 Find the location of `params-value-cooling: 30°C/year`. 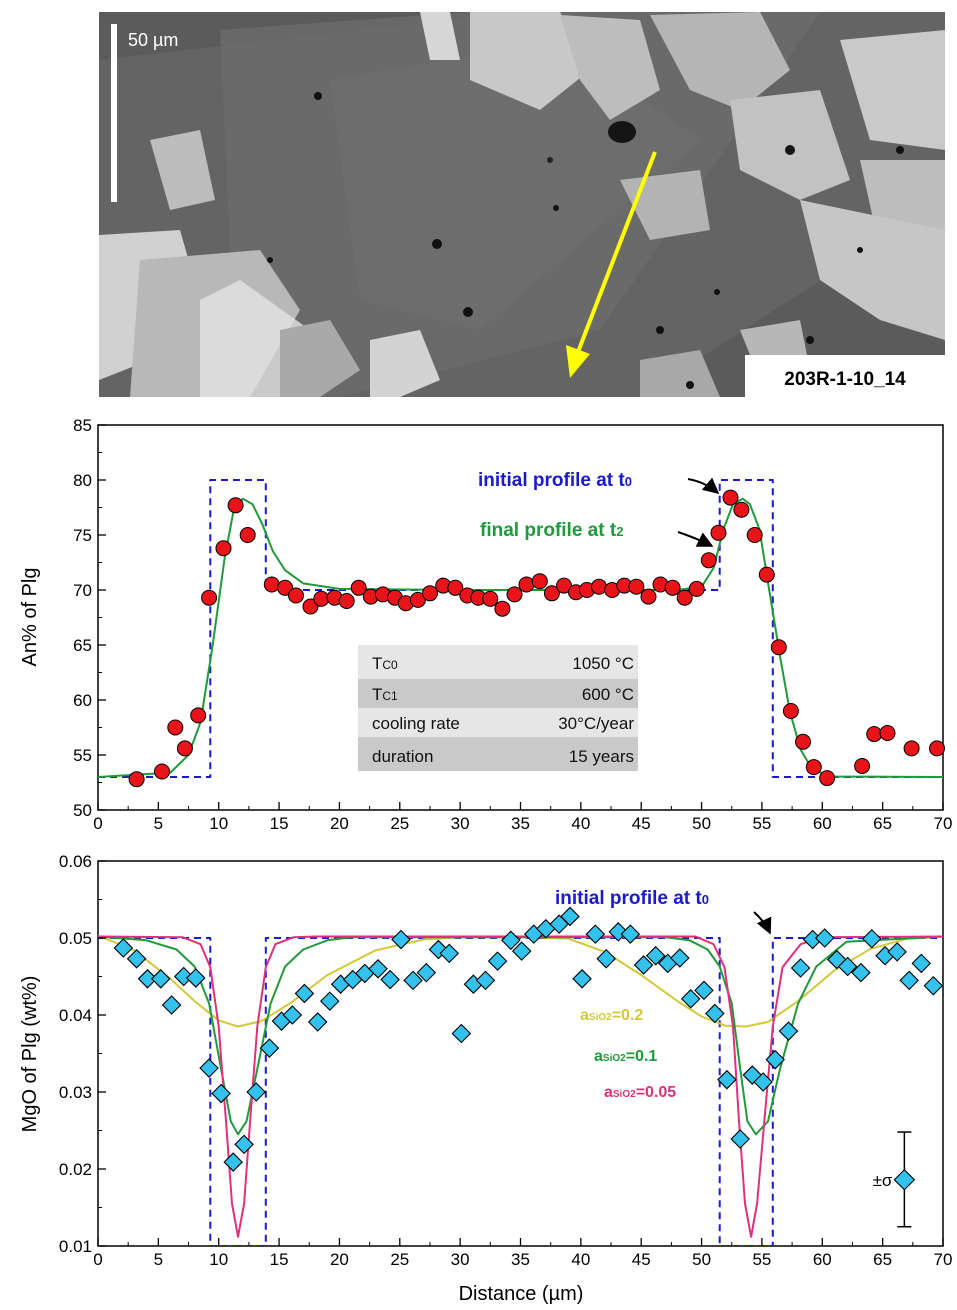

params-value-cooling: 30°C/year is located at coordinates (596, 723).